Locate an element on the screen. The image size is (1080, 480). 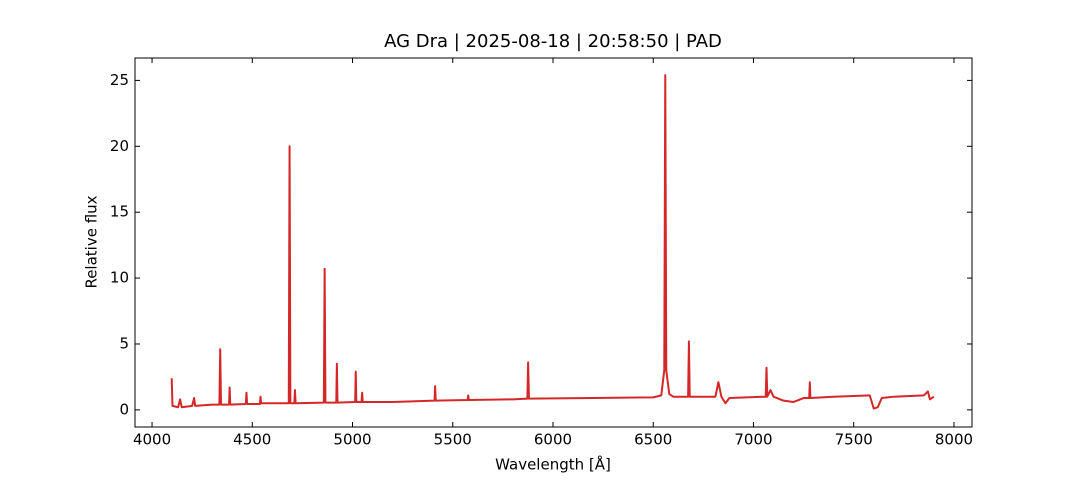
y-tick-label: 10 is located at coordinates (119, 278).